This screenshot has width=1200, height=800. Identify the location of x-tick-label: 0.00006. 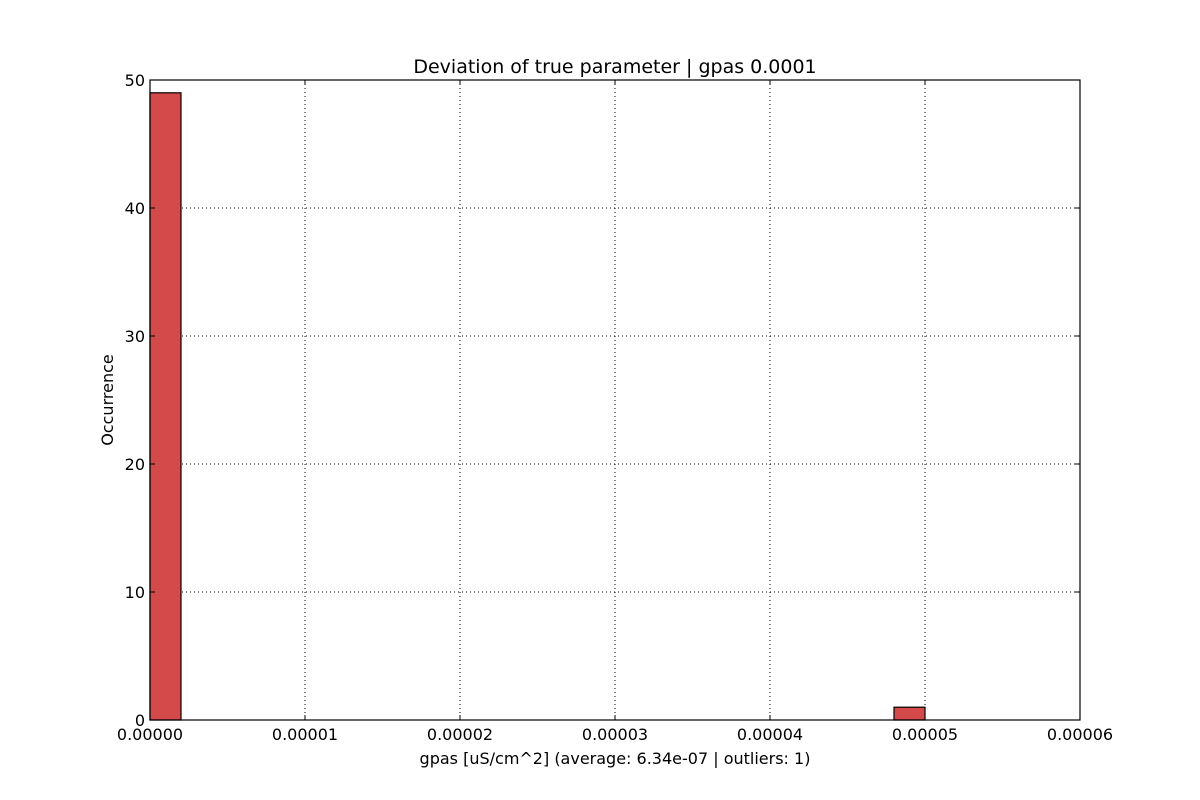
(1080, 734).